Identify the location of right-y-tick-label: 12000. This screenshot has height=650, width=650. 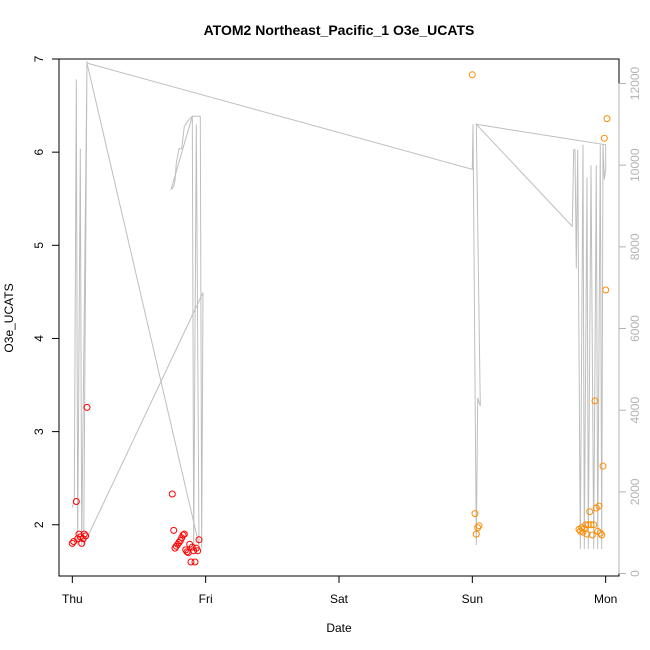
(635, 83).